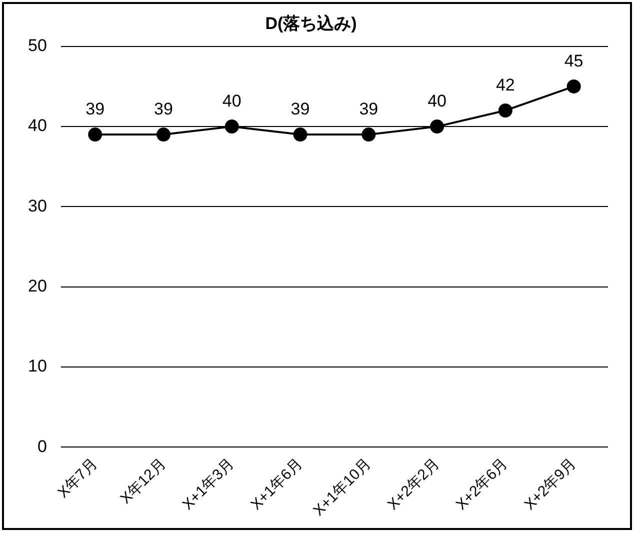 The image size is (638, 534). I want to click on y-tick-label: 50, so click(37, 46).